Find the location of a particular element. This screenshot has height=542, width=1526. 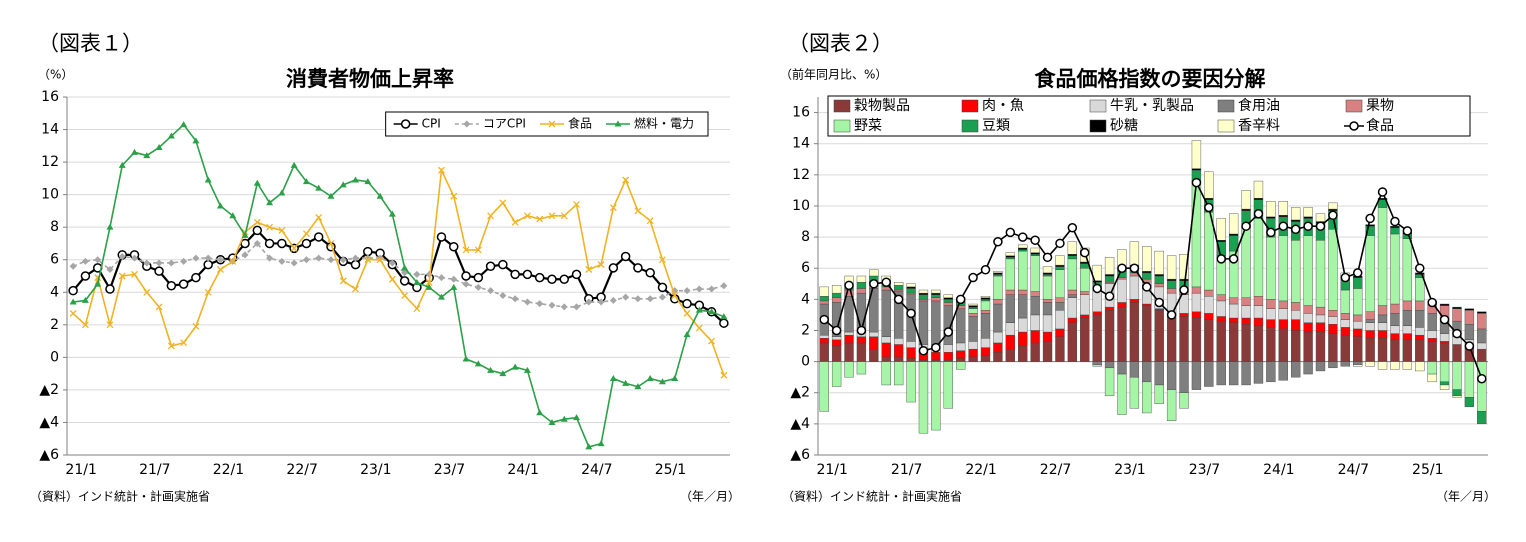

chart-title: 食品価格指数の要因分解 is located at coordinates (1150, 79).